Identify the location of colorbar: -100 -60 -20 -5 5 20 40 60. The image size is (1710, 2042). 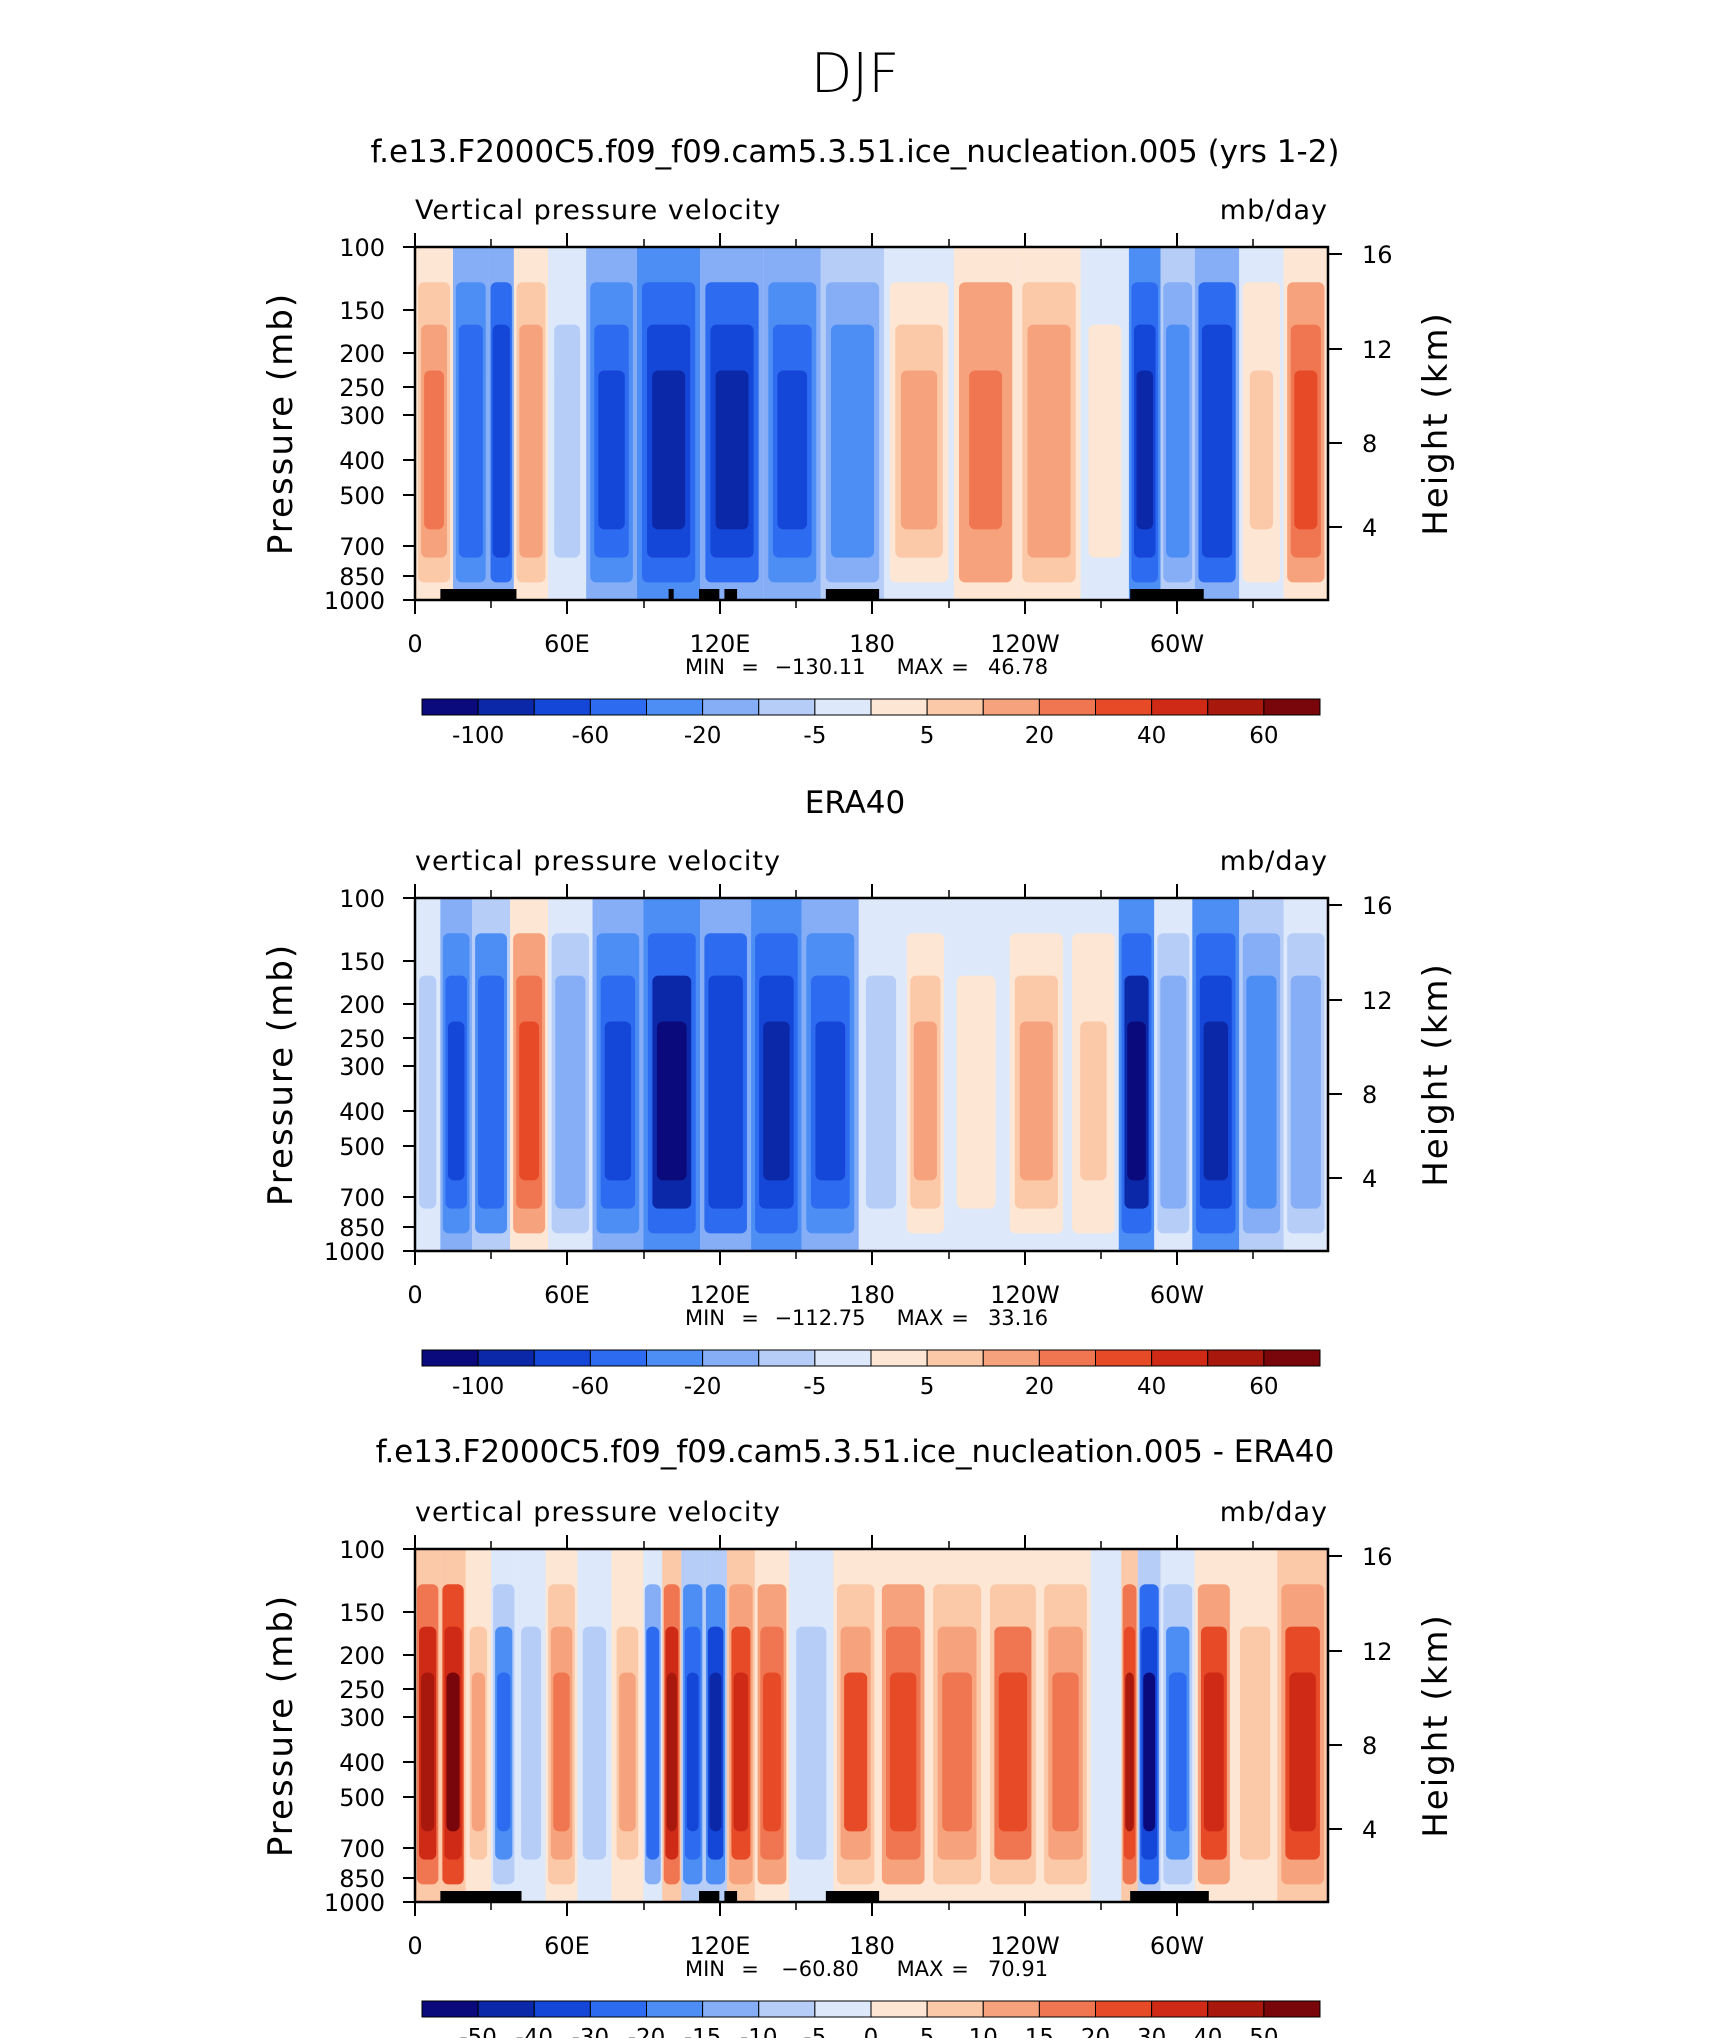
(871, 723).